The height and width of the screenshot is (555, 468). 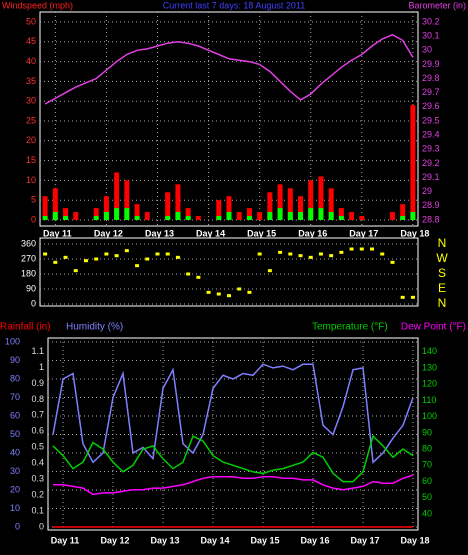 What do you see at coordinates (37, 510) in the screenshot?
I see `y3-tick-label: 0.1` at bounding box center [37, 510].